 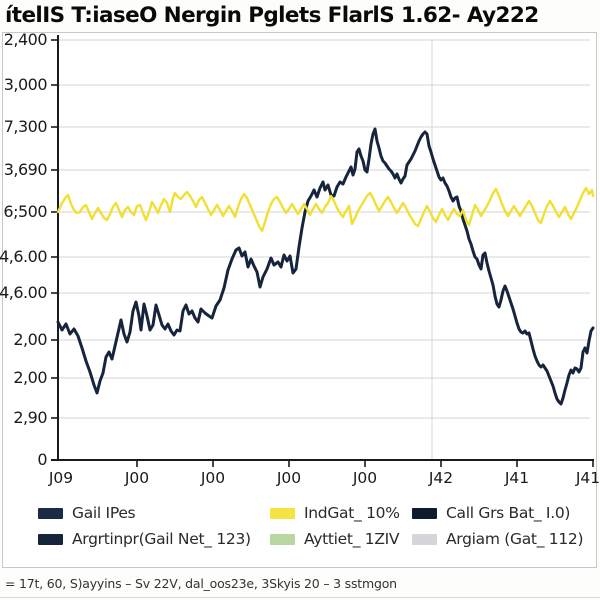 I want to click on y-tick-label: 2,400, so click(x=26, y=39).